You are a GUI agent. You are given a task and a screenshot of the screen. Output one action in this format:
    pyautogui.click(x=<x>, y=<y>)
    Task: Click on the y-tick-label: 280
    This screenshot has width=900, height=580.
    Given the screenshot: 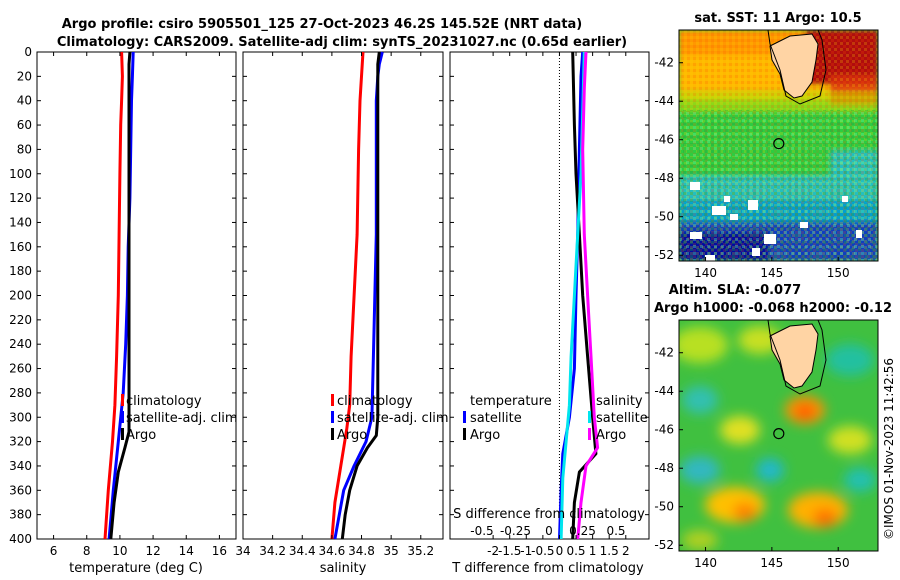 What is the action you would take?
    pyautogui.click(x=20, y=393)
    